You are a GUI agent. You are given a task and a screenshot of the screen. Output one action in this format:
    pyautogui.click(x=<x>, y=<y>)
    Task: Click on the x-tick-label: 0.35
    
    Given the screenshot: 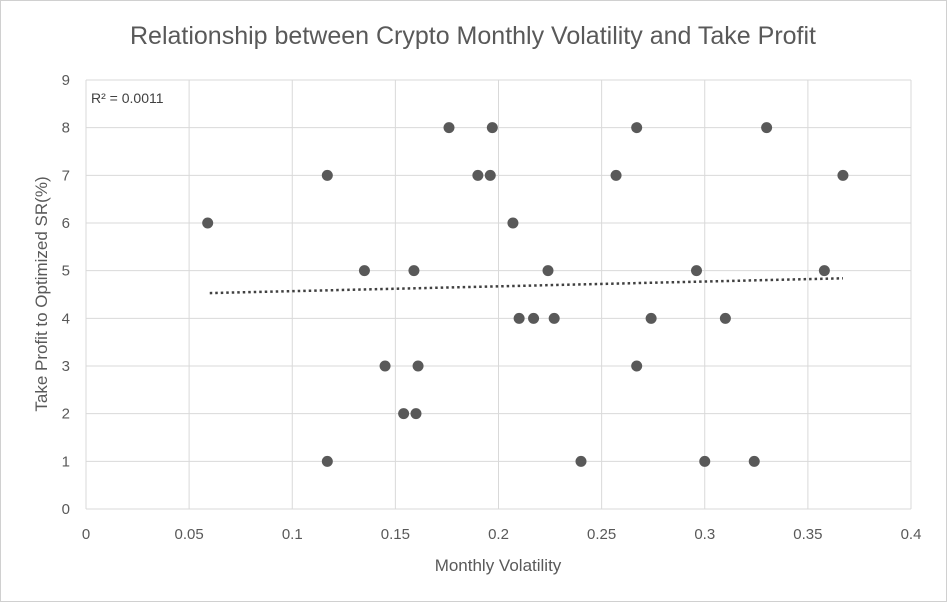 What is the action you would take?
    pyautogui.click(x=807, y=534)
    